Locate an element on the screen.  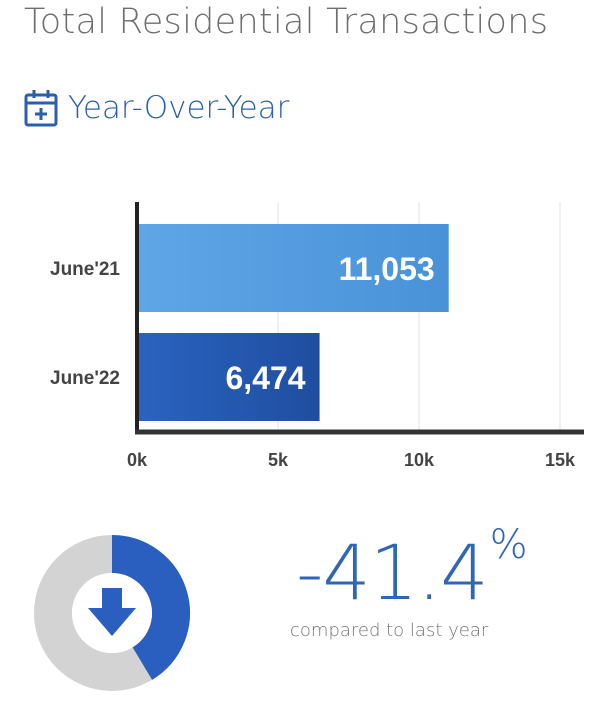
change-value: -41.4 is located at coordinates (392, 572).